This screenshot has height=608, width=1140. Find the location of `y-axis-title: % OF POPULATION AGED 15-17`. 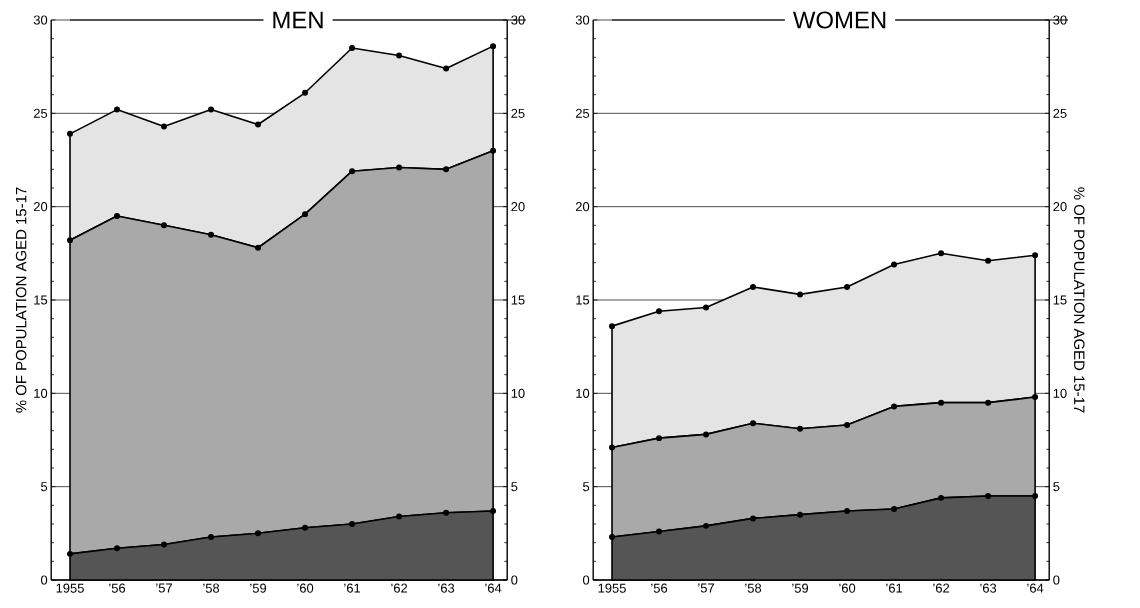

y-axis-title: % OF POPULATION AGED 15-17 is located at coordinates (21, 300).